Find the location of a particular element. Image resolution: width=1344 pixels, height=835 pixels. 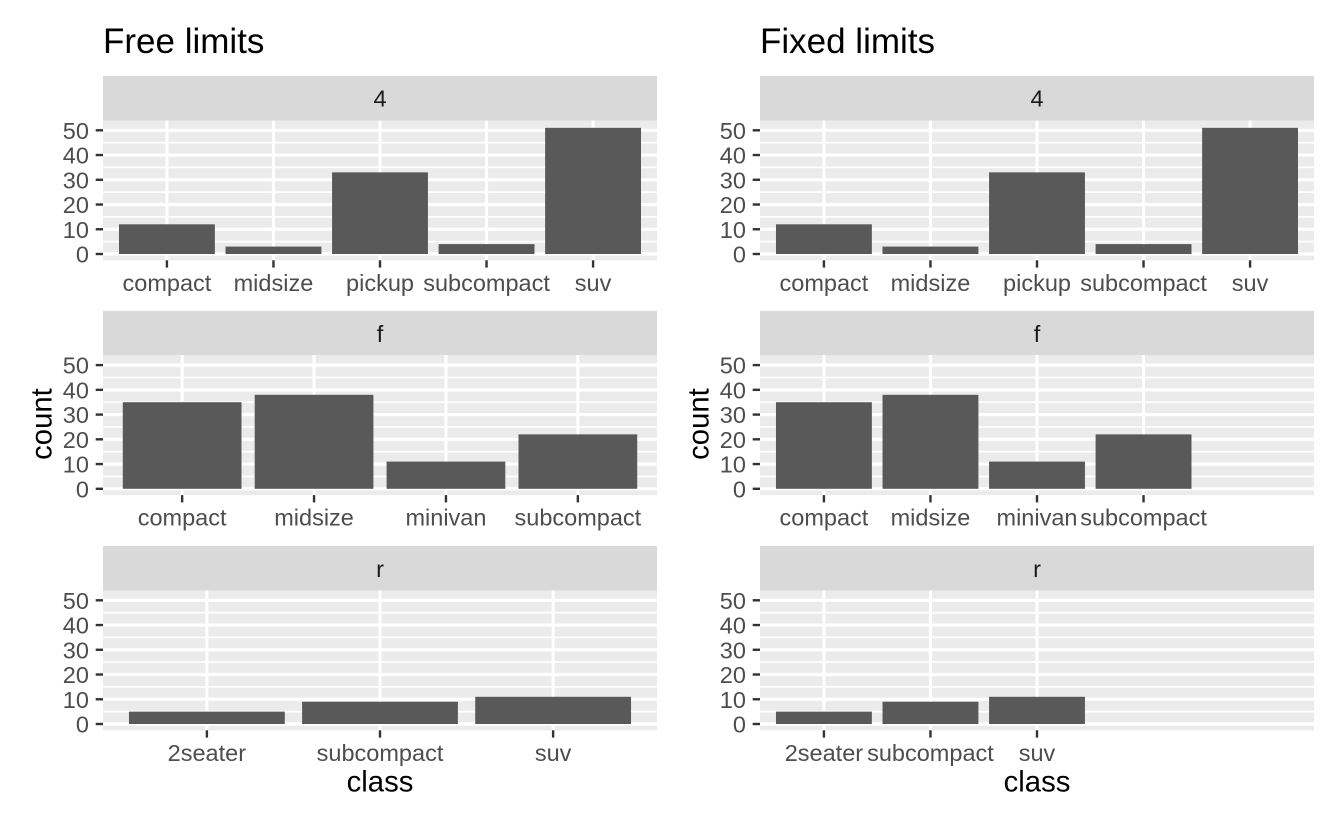

svg-text: Free limits is located at coordinates (183, 41).